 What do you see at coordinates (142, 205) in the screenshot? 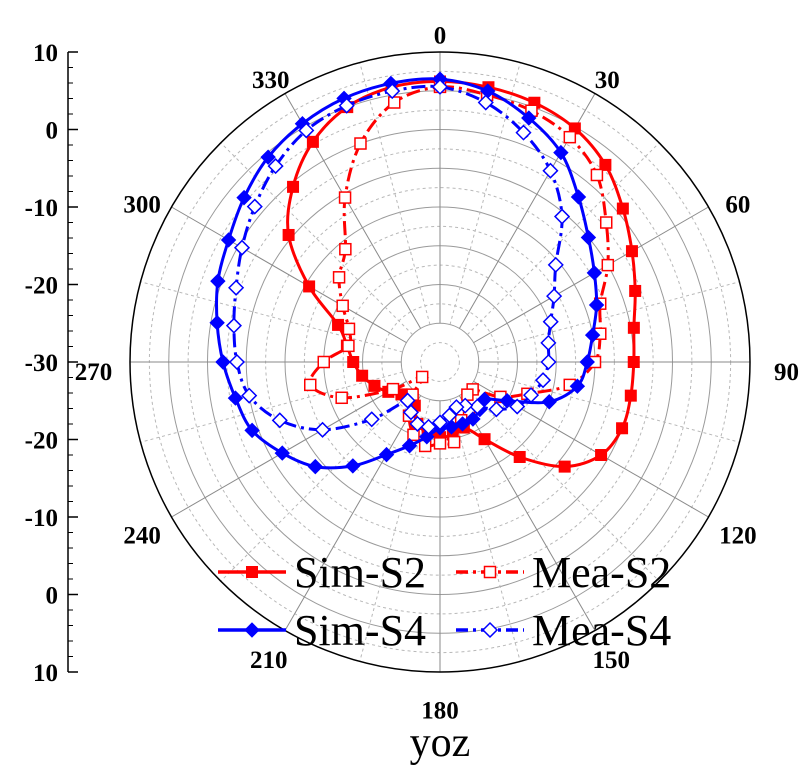
I see `angle-label-300: 300` at bounding box center [142, 205].